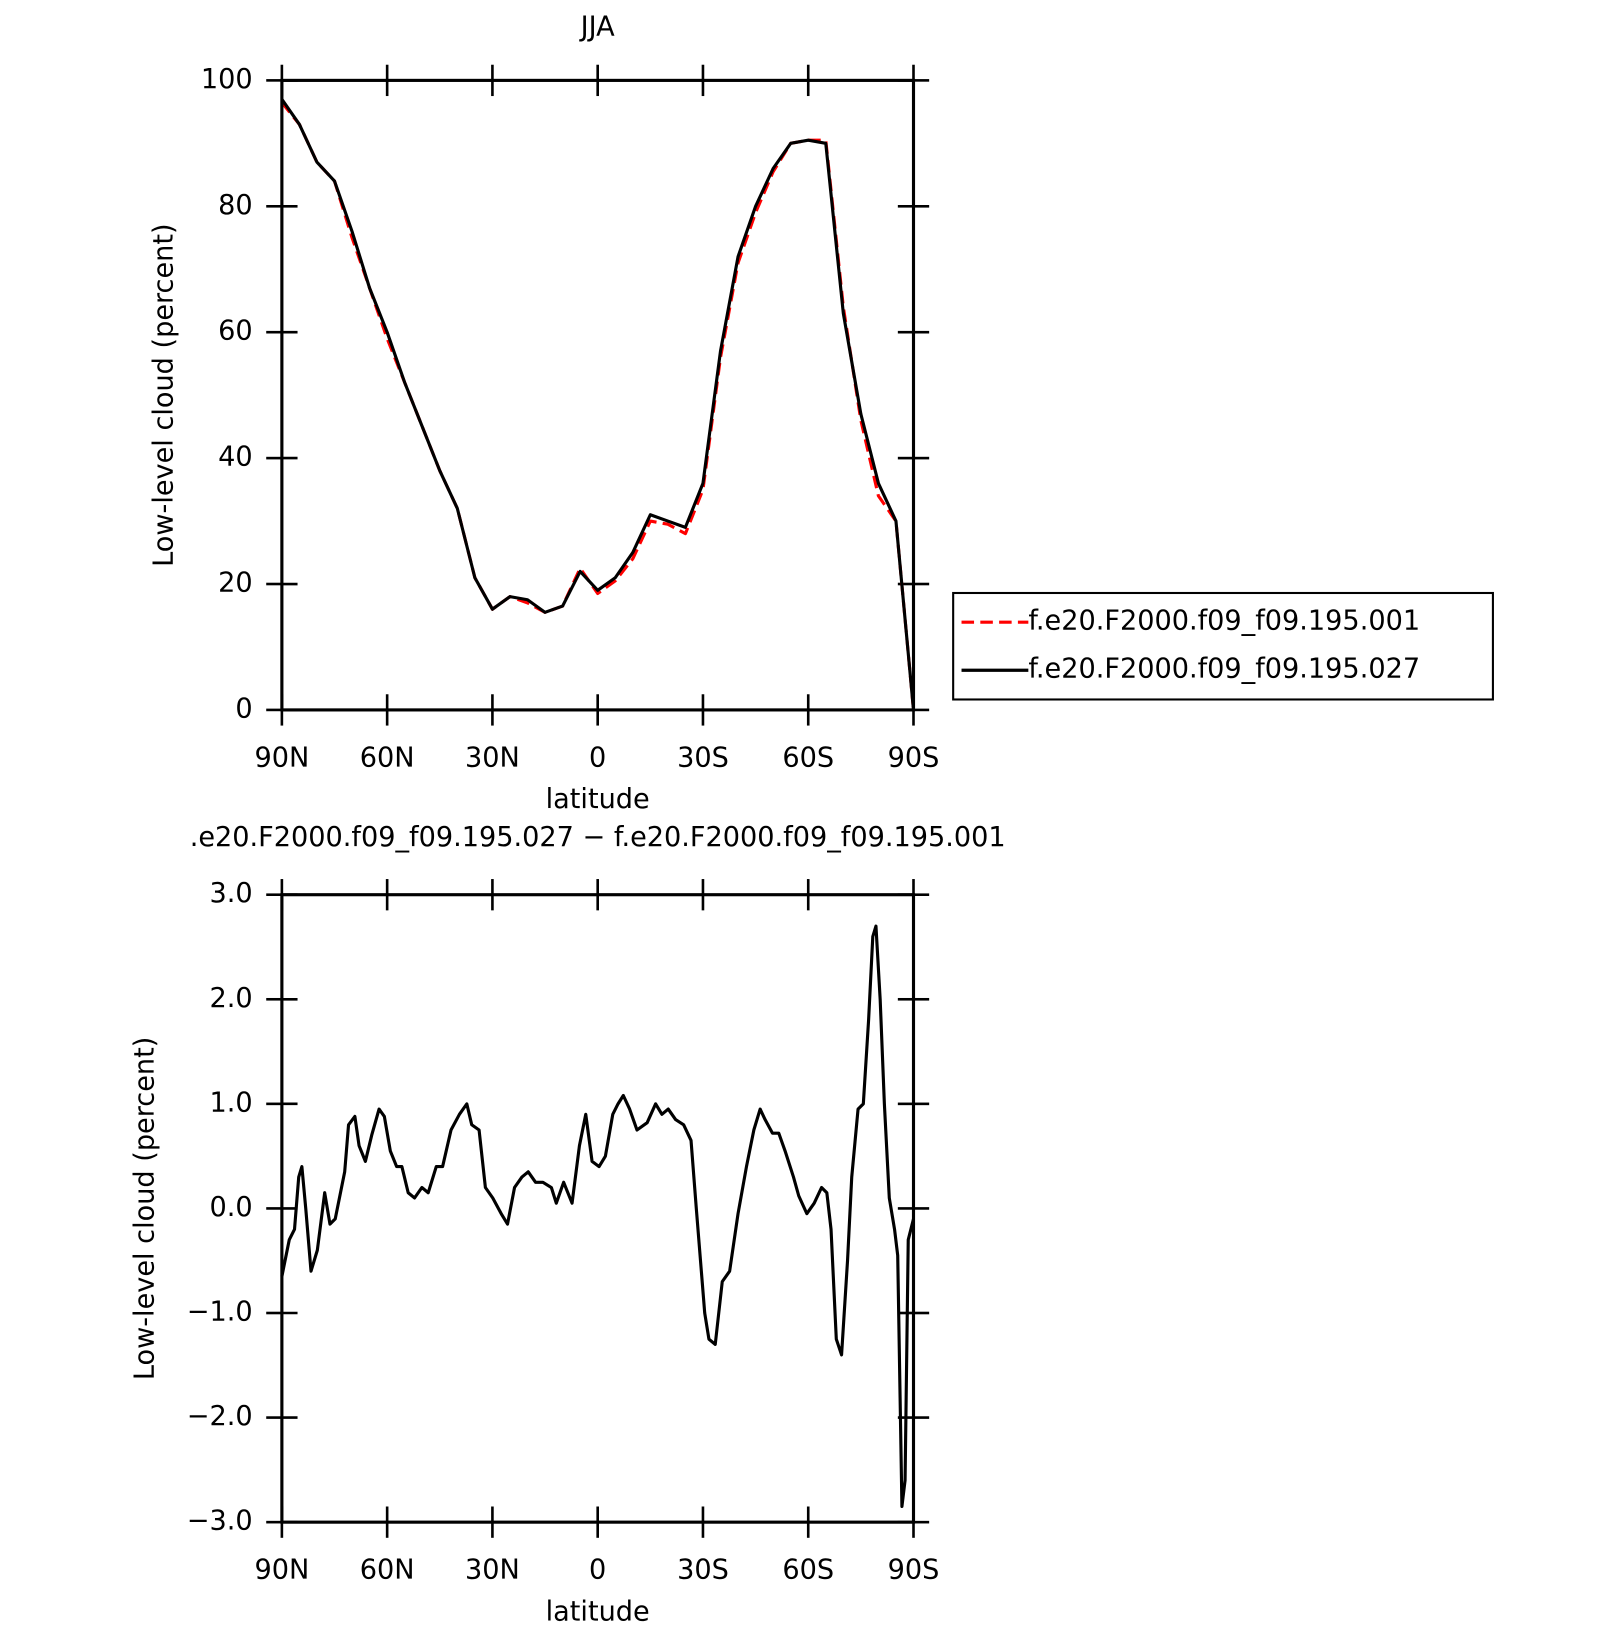 The width and height of the screenshot is (1597, 1635). What do you see at coordinates (231, 1102) in the screenshot?
I see `y-tick-label: 1.0` at bounding box center [231, 1102].